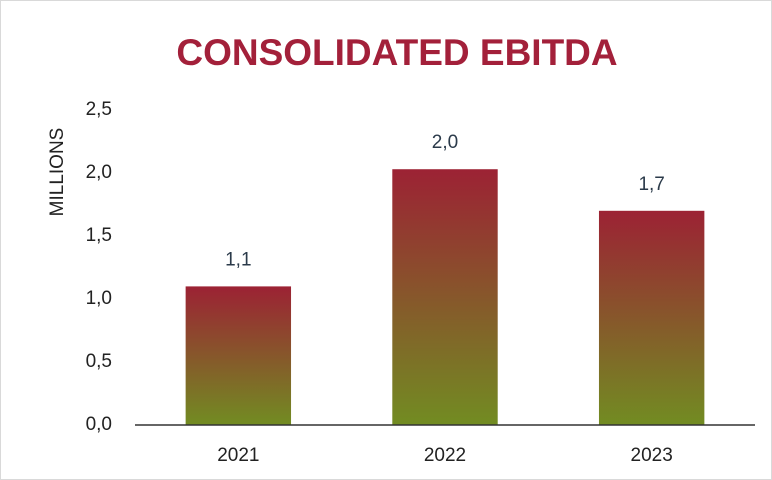 The image size is (772, 480). I want to click on value-label: 2,0, so click(445, 142).